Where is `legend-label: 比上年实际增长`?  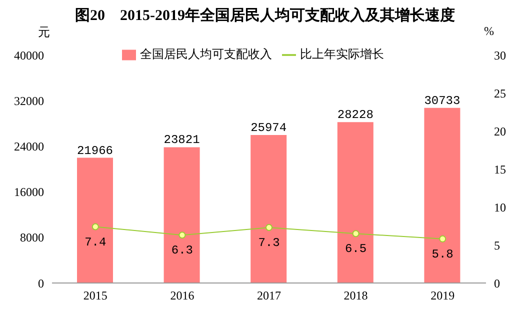
legend-label: 比上年实际增长 is located at coordinates (342, 54).